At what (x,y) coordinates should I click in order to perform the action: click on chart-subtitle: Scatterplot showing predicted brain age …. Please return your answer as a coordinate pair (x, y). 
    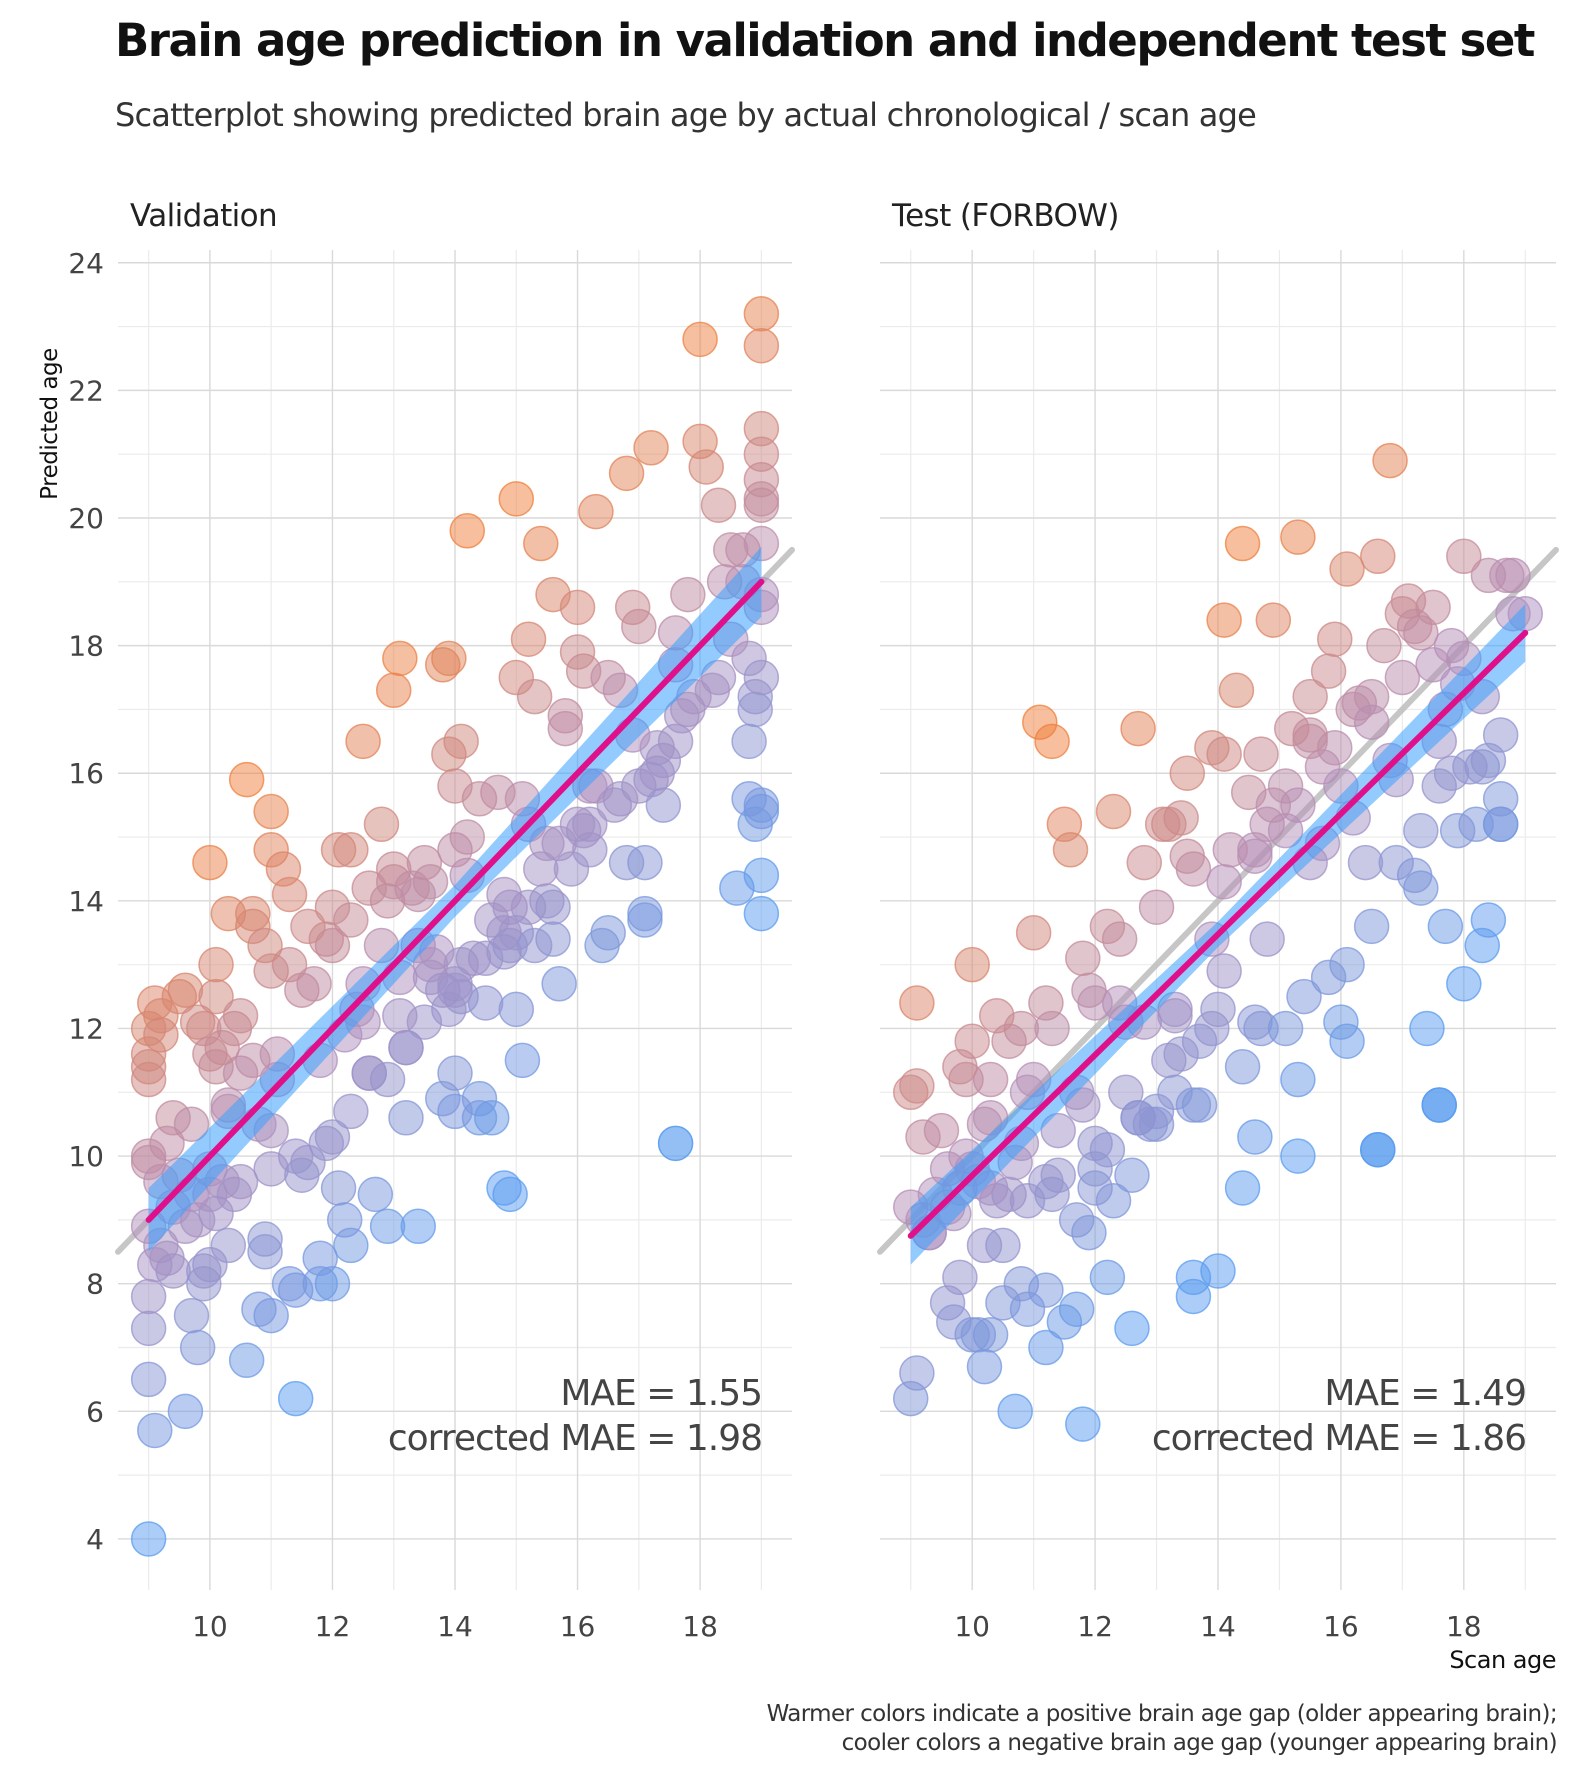
    Looking at the image, I should click on (686, 115).